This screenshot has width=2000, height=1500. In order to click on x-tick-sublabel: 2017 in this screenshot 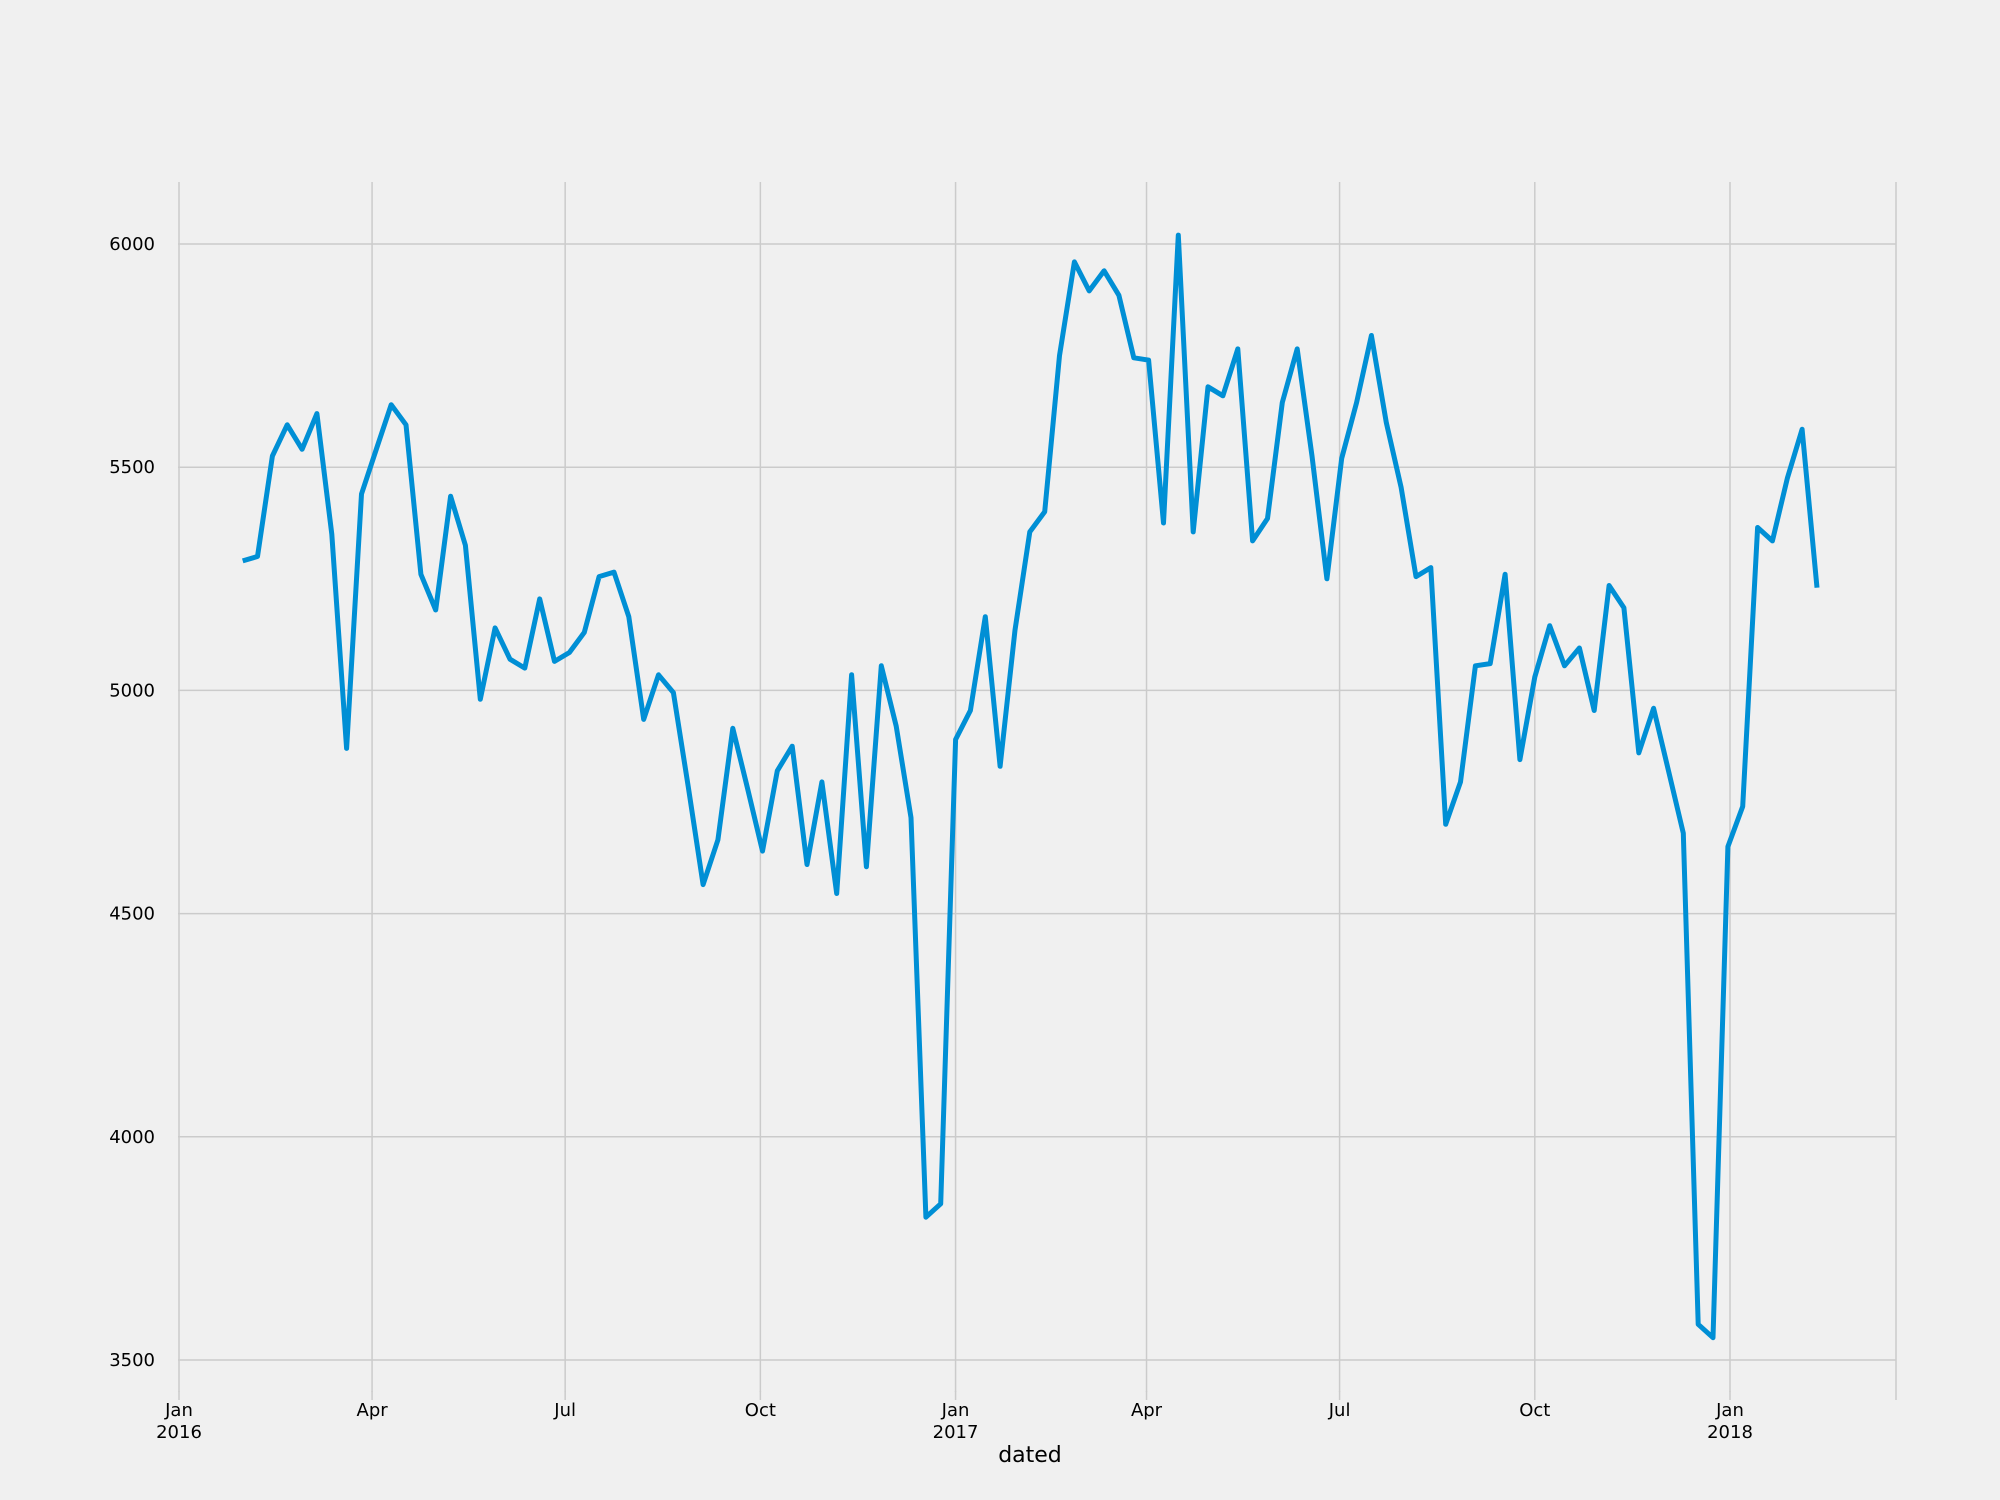, I will do `click(956, 1432)`.